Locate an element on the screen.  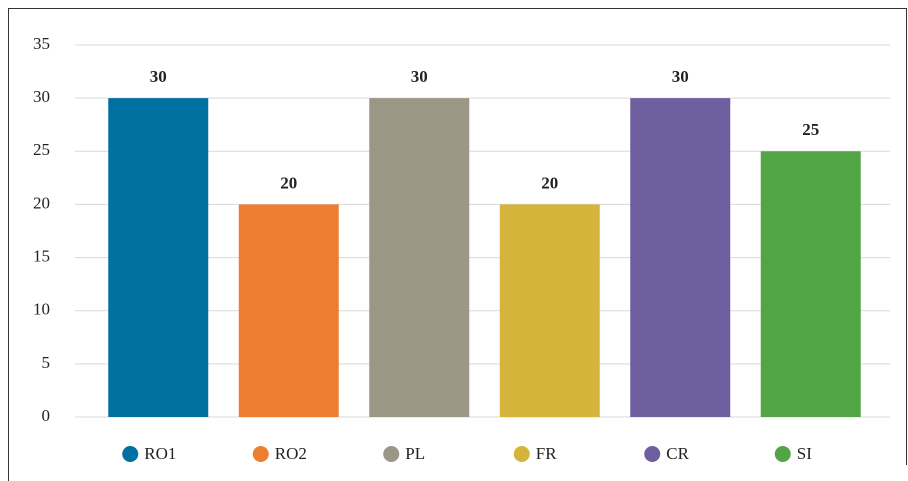
y-tick-label: 0 is located at coordinates (46, 415).